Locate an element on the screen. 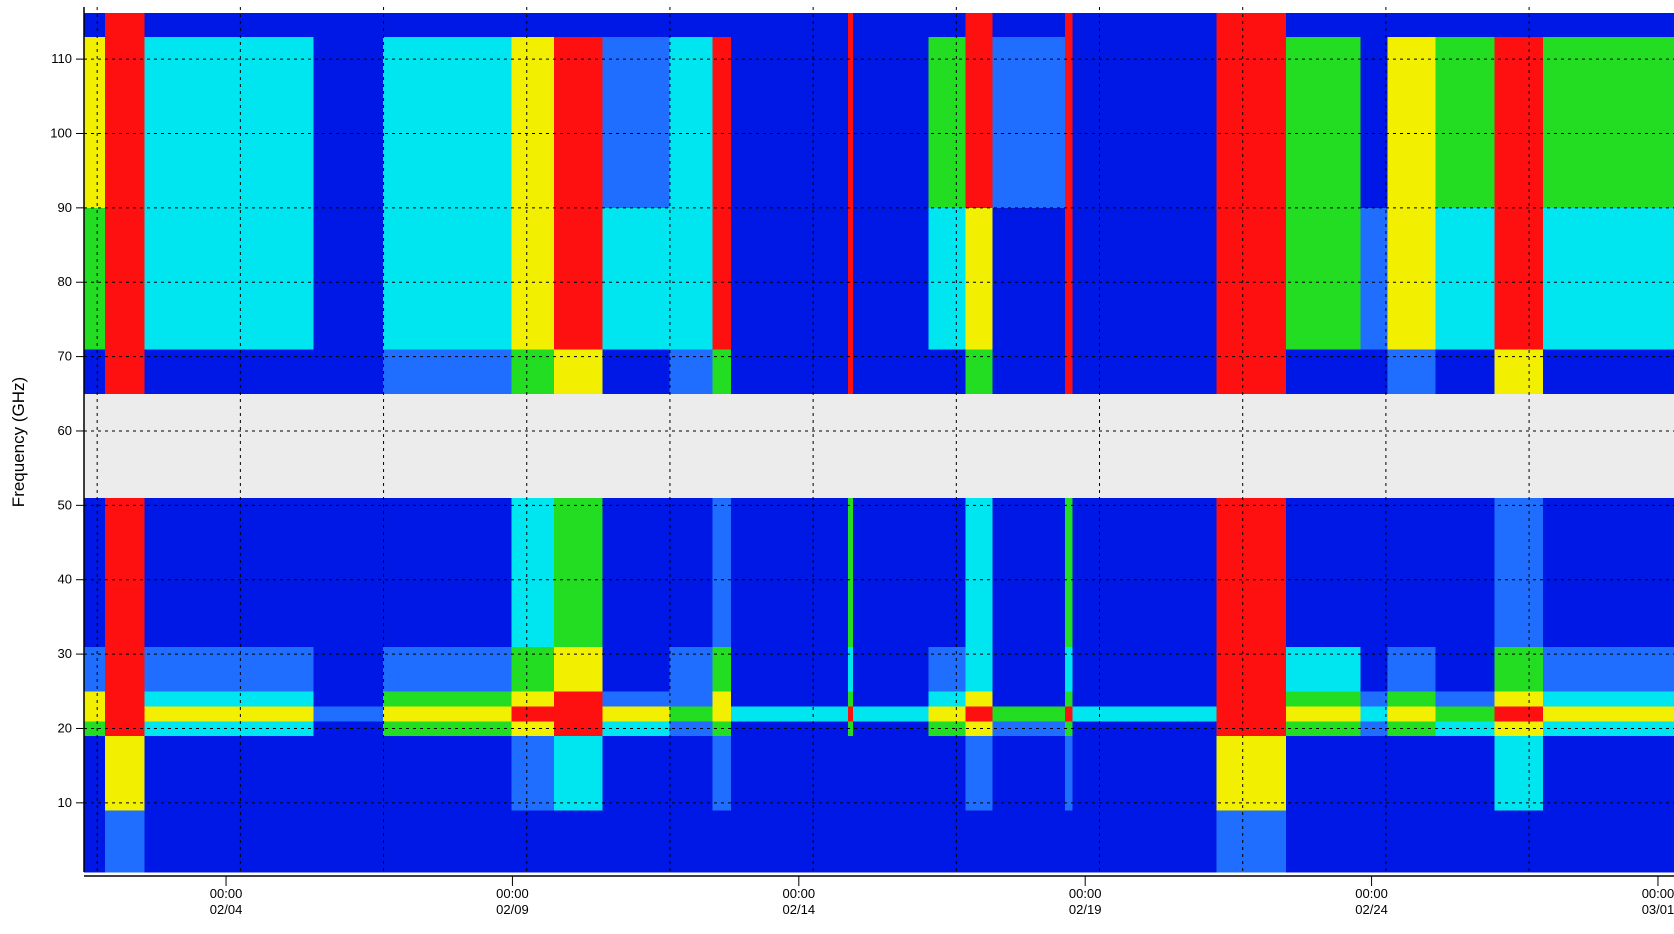 The width and height of the screenshot is (1674, 934). x-tick-date: 02/19 is located at coordinates (1085, 909).